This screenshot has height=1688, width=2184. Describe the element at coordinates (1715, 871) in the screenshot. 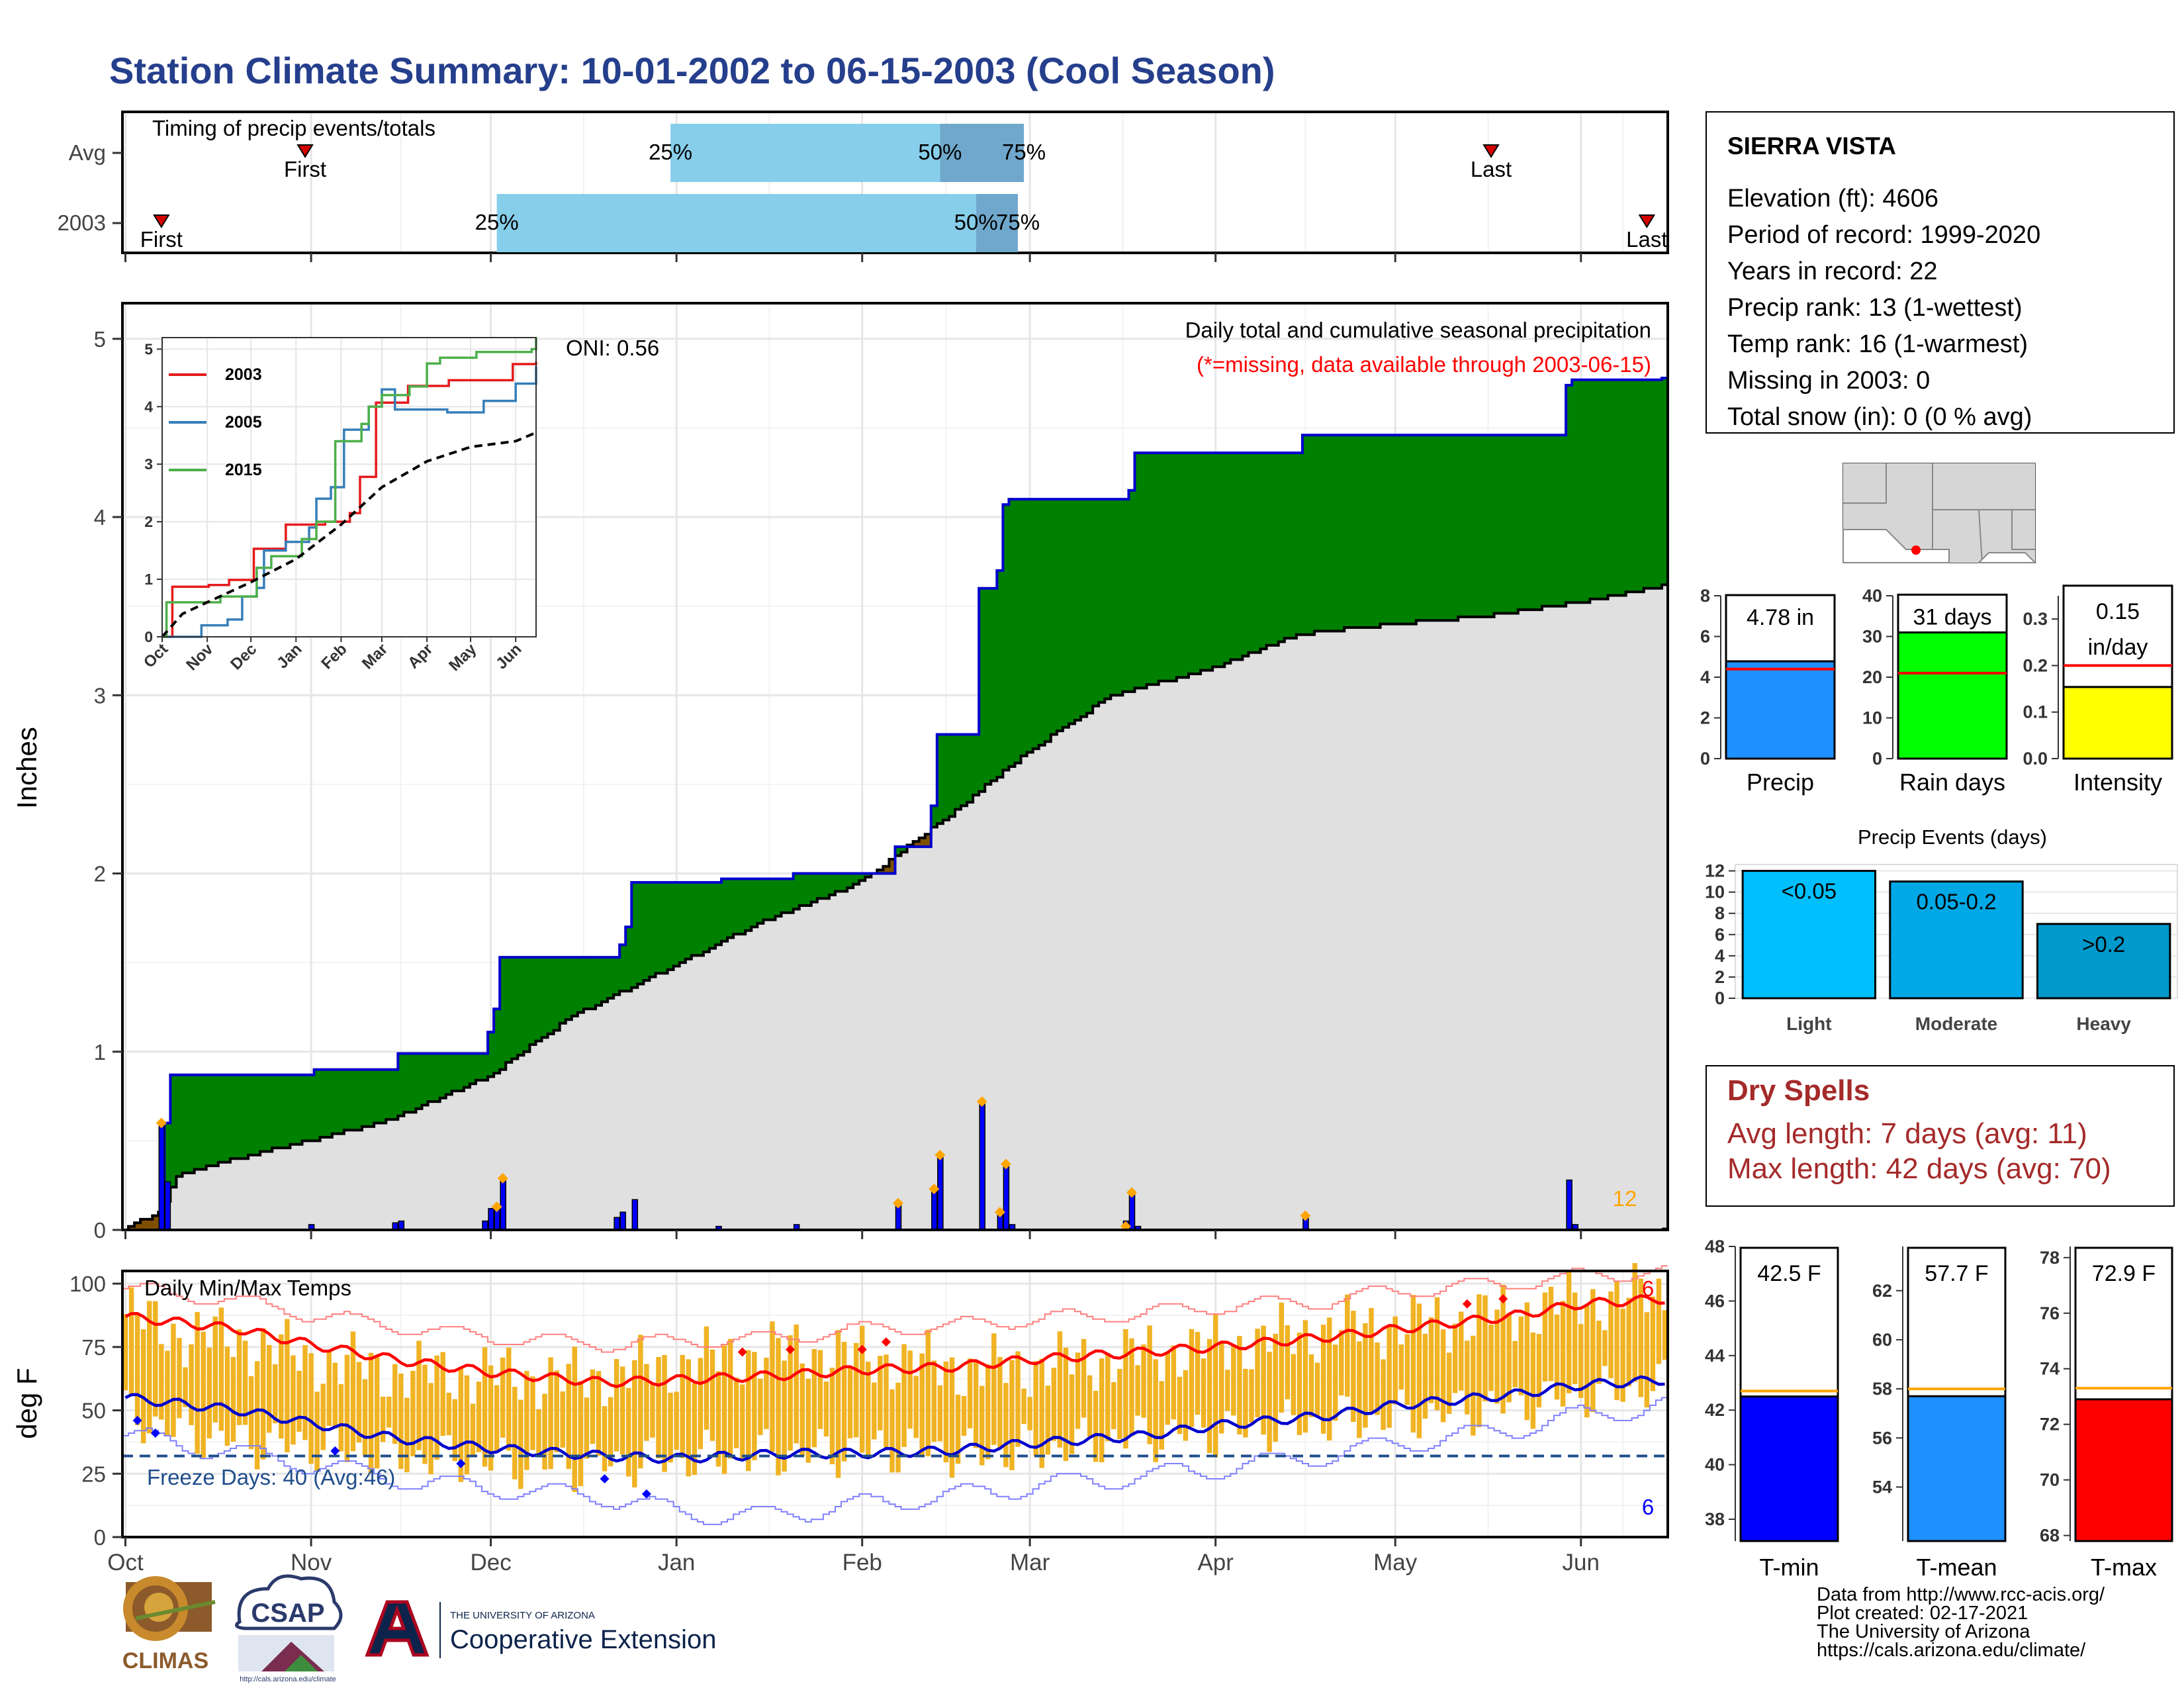

I see `events-ytick-label: 12` at that location.